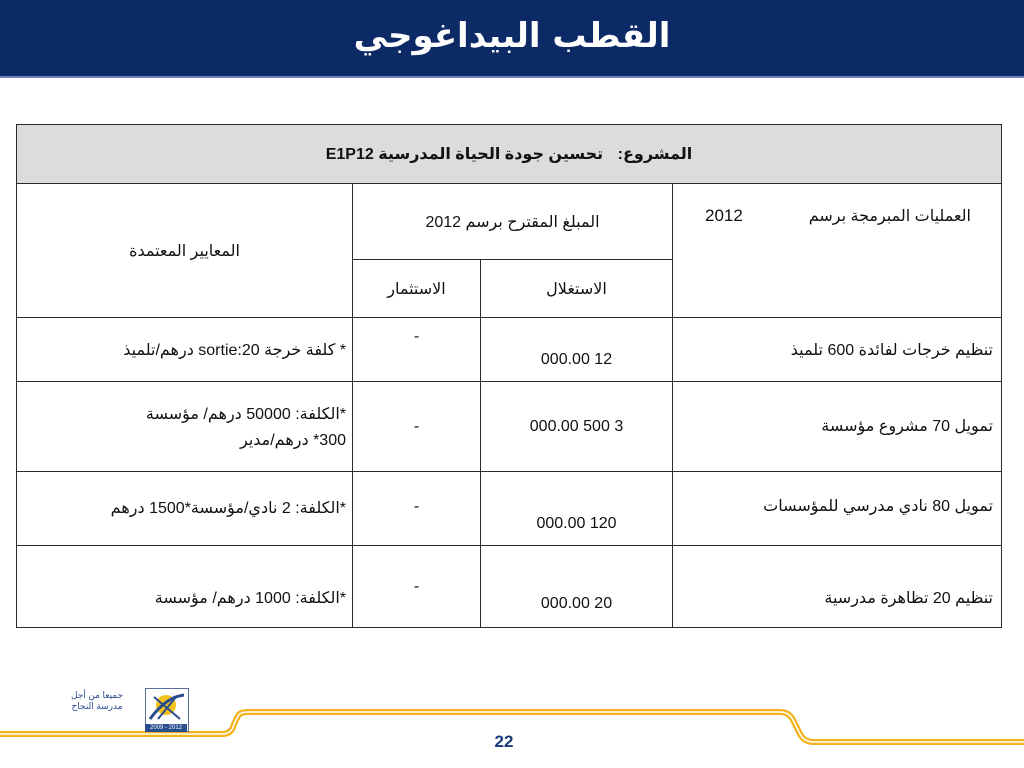 Image resolution: width=1024 pixels, height=768 pixels. What do you see at coordinates (504, 741) in the screenshot?
I see `page-number: 22` at bounding box center [504, 741].